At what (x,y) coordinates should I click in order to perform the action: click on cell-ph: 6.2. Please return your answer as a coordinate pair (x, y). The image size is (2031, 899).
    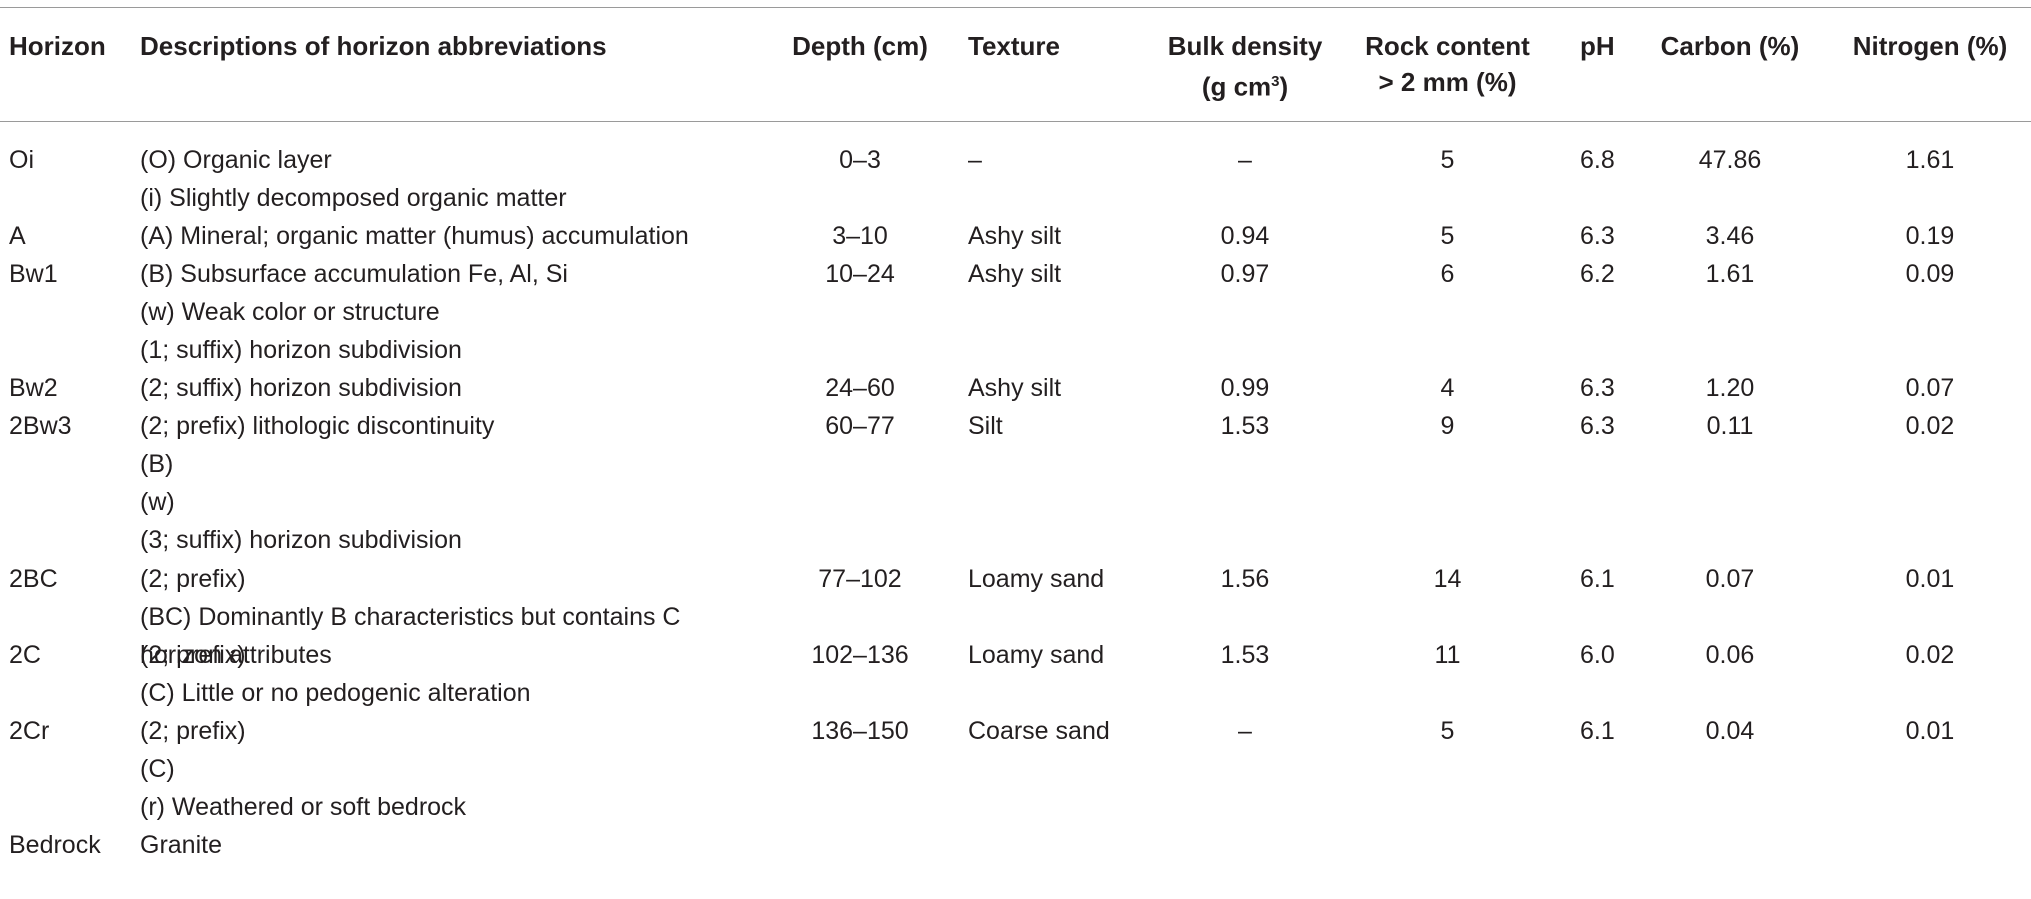
    Looking at the image, I should click on (1597, 274).